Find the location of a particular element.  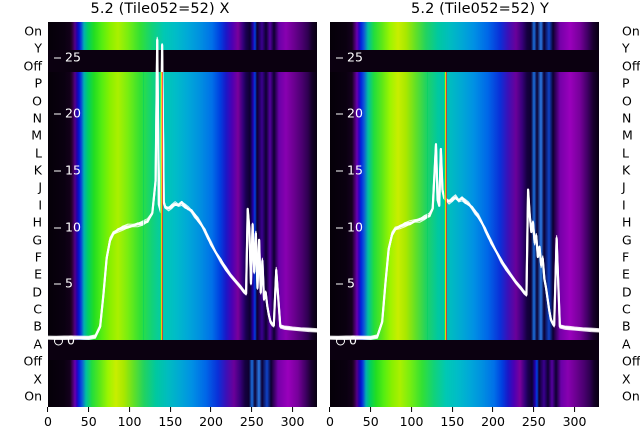

panel-y-title: 5.2 (Tile052=52) Y is located at coordinates (480, 9).